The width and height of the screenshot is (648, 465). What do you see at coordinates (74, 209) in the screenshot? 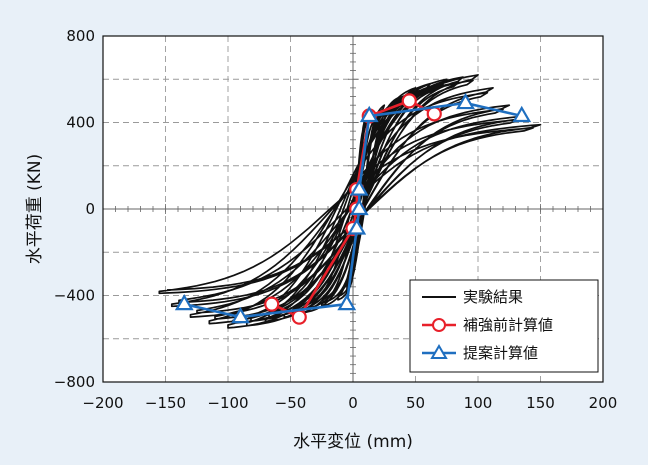
I see `y-tick-labels: −800 −400 0 400 800` at bounding box center [74, 209].